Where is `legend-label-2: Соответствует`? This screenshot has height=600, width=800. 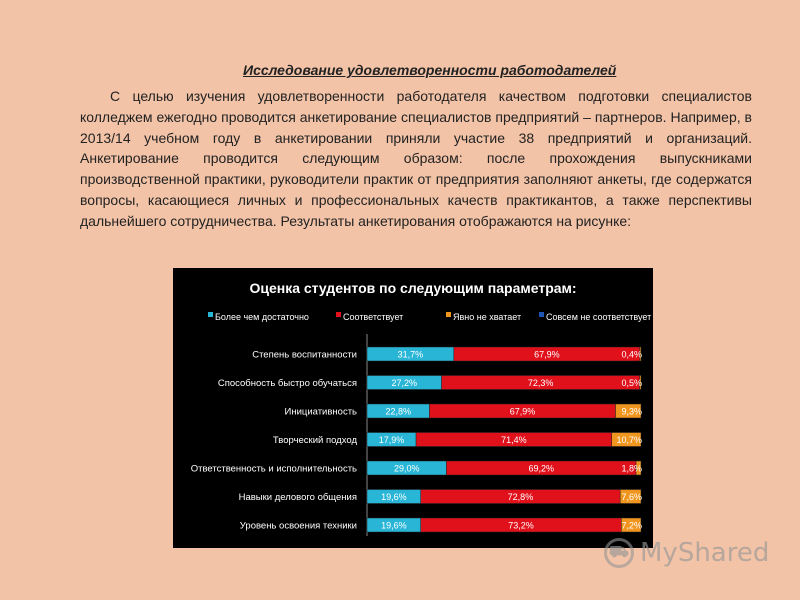
legend-label-2: Соответствует is located at coordinates (373, 317).